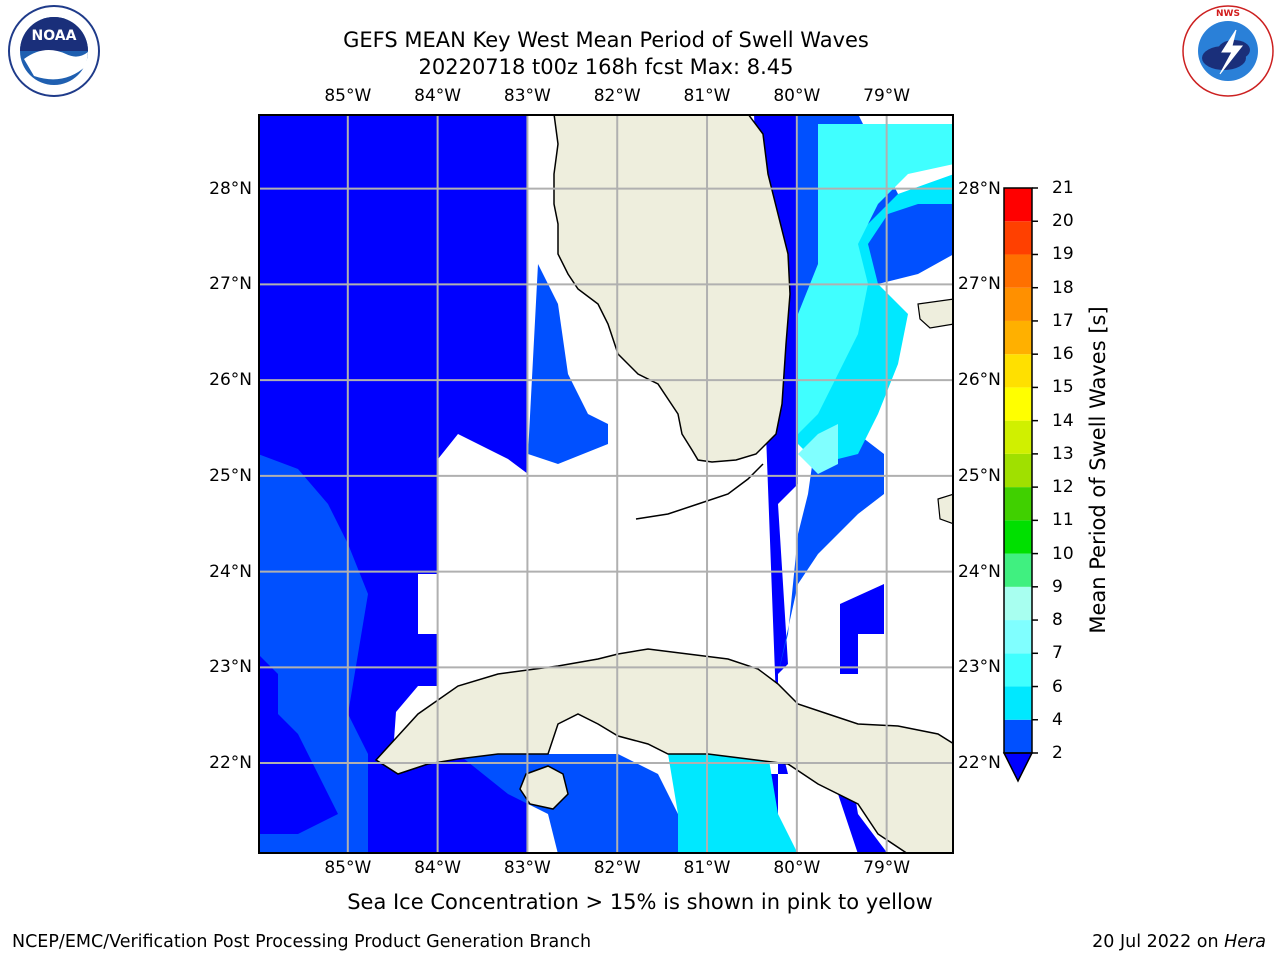  What do you see at coordinates (438, 96) in the screenshot?
I see `lon-tick-top: 84°W` at bounding box center [438, 96].